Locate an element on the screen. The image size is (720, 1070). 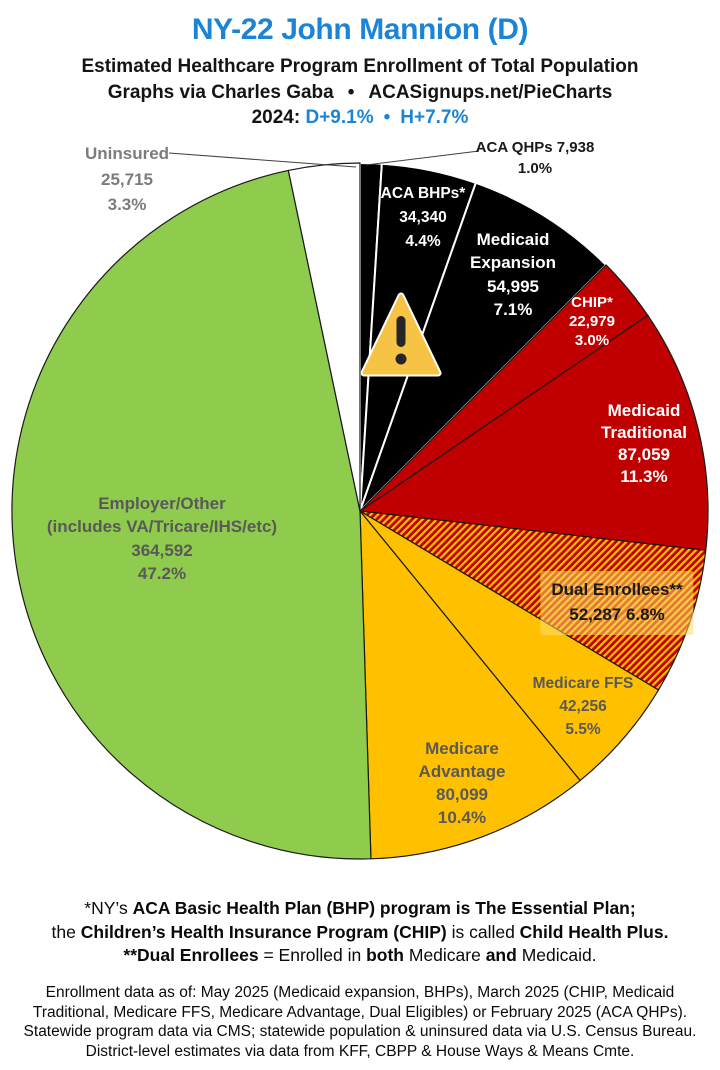
partisan-lean-line: 2024: D+9.1% • H+7.7% is located at coordinates (360, 118).